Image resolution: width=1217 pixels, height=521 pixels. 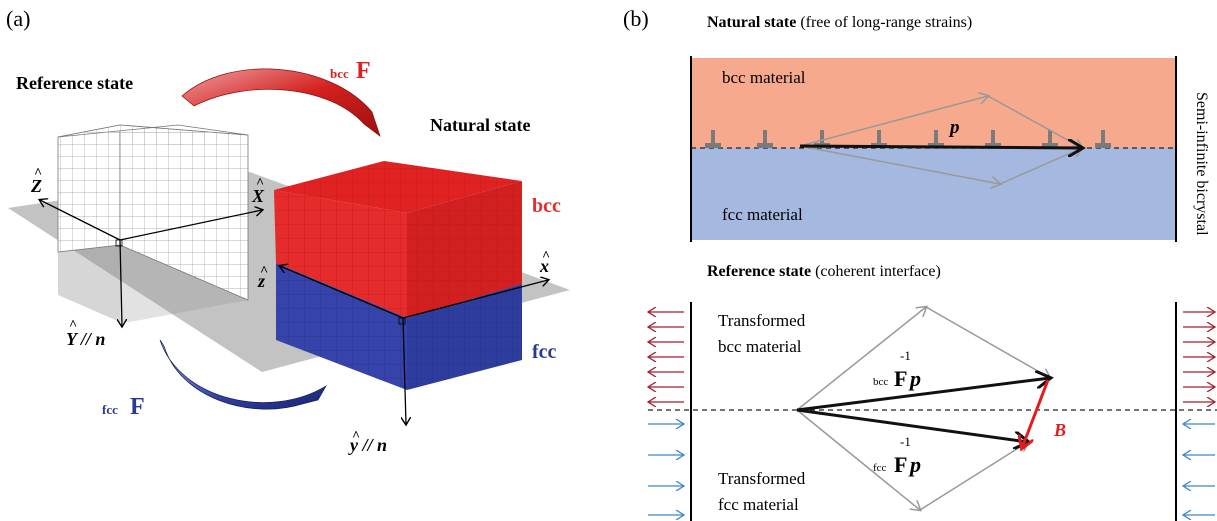 I want to click on semi-infinite-label: Semi-infinite bicrystal, so click(x=1201, y=164).